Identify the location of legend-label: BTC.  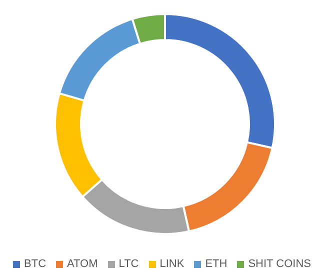
(35, 264).